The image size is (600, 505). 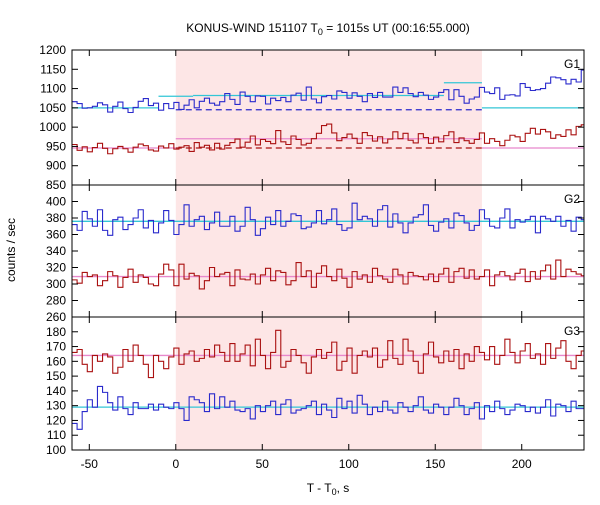 What do you see at coordinates (56, 146) in the screenshot?
I see `y-tick-label: 950` at bounding box center [56, 146].